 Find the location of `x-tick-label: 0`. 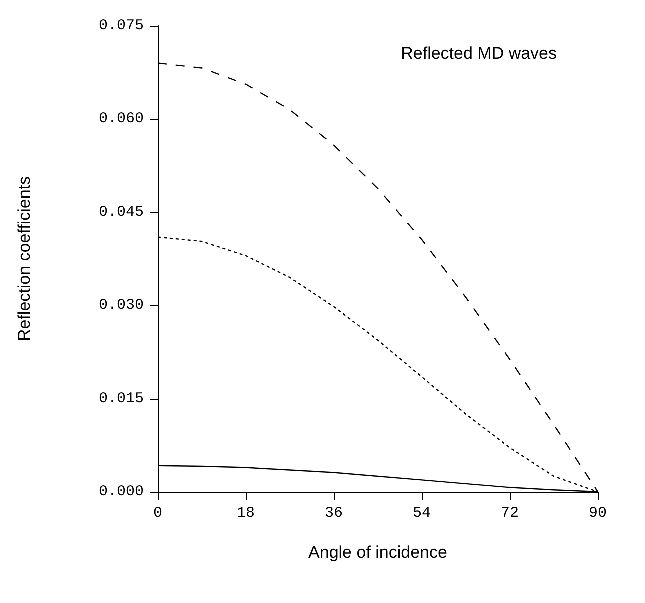

x-tick-label: 0 is located at coordinates (158, 513).